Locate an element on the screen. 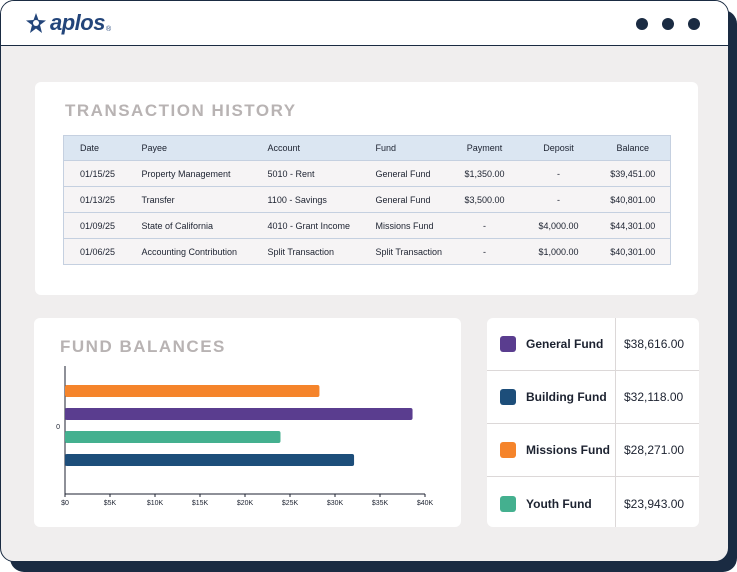 Image resolution: width=737 pixels, height=572 pixels. cell-payee: Accounting Contribution is located at coordinates (188, 251).